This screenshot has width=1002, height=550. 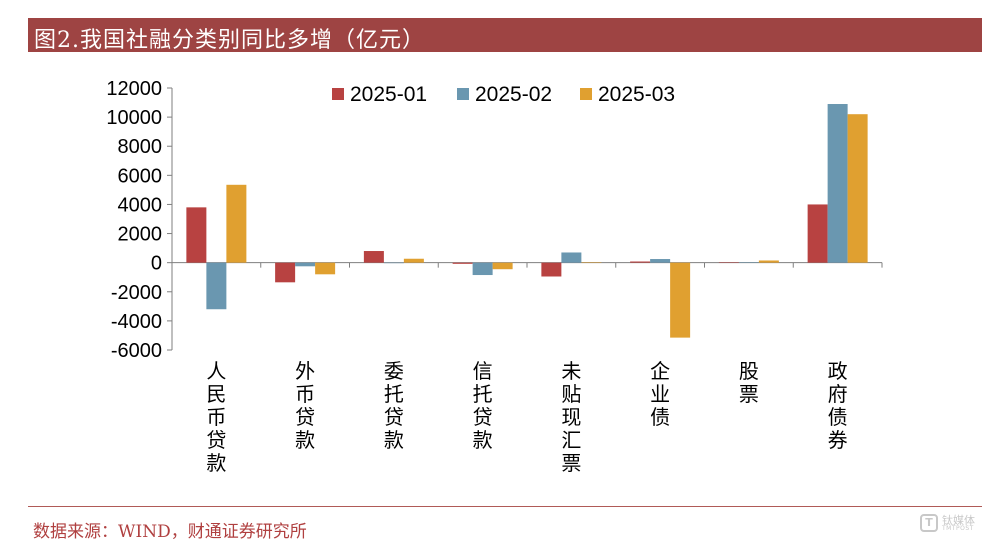 What do you see at coordinates (505, 35) in the screenshot?
I see `title-bar: 图2.我国社融分类别同比多增（亿元）` at bounding box center [505, 35].